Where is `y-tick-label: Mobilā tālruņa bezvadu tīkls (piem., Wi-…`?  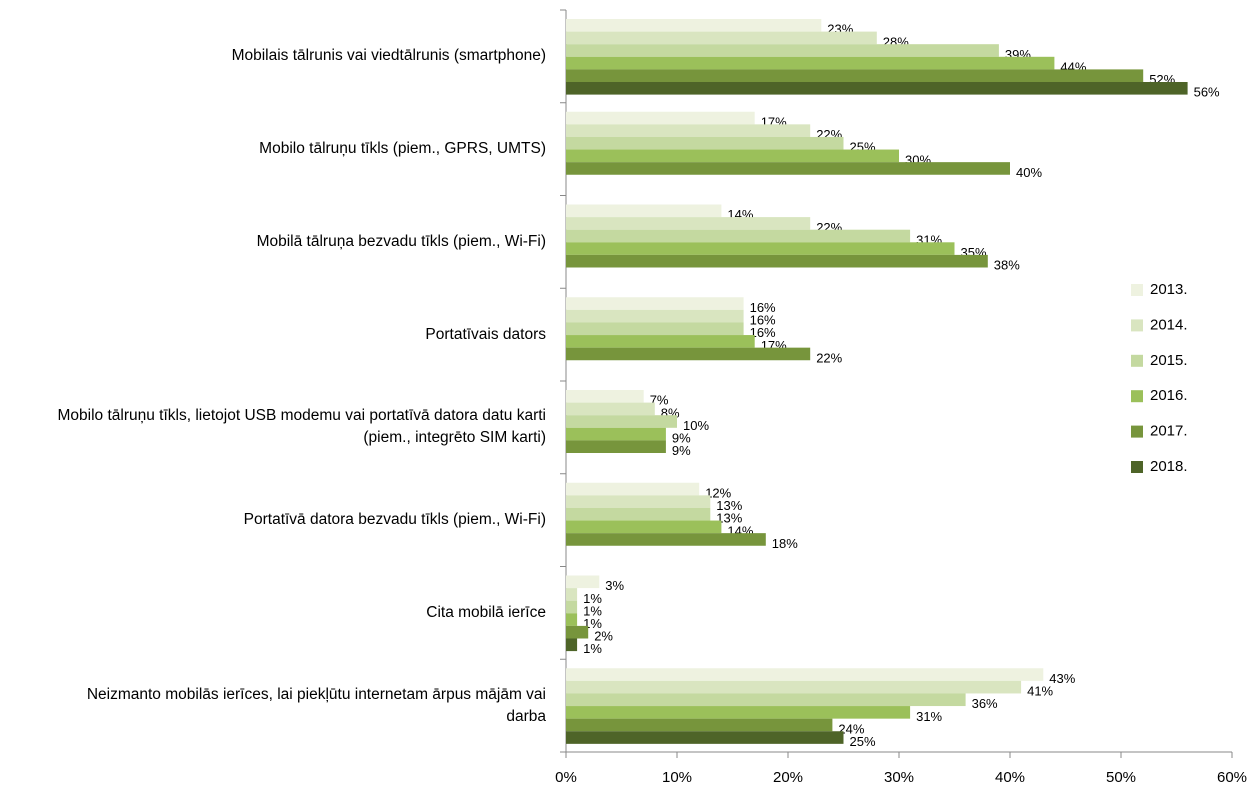
y-tick-label: Mobilā tālruņa bezvadu tīkls (piem., Wi-… is located at coordinates (401, 241).